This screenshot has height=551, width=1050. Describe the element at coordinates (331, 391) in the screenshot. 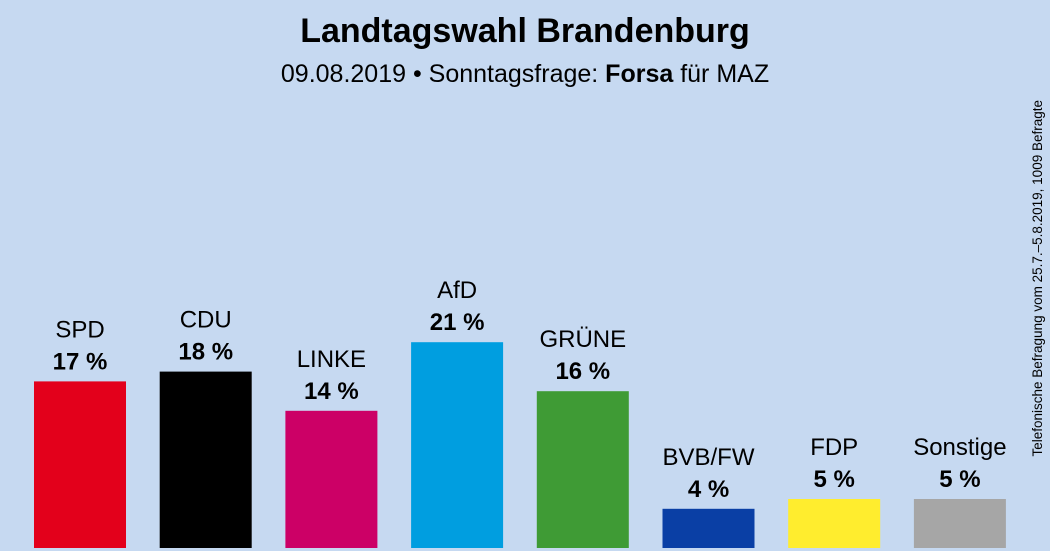

I see `value-label-linke: 14 %` at that location.